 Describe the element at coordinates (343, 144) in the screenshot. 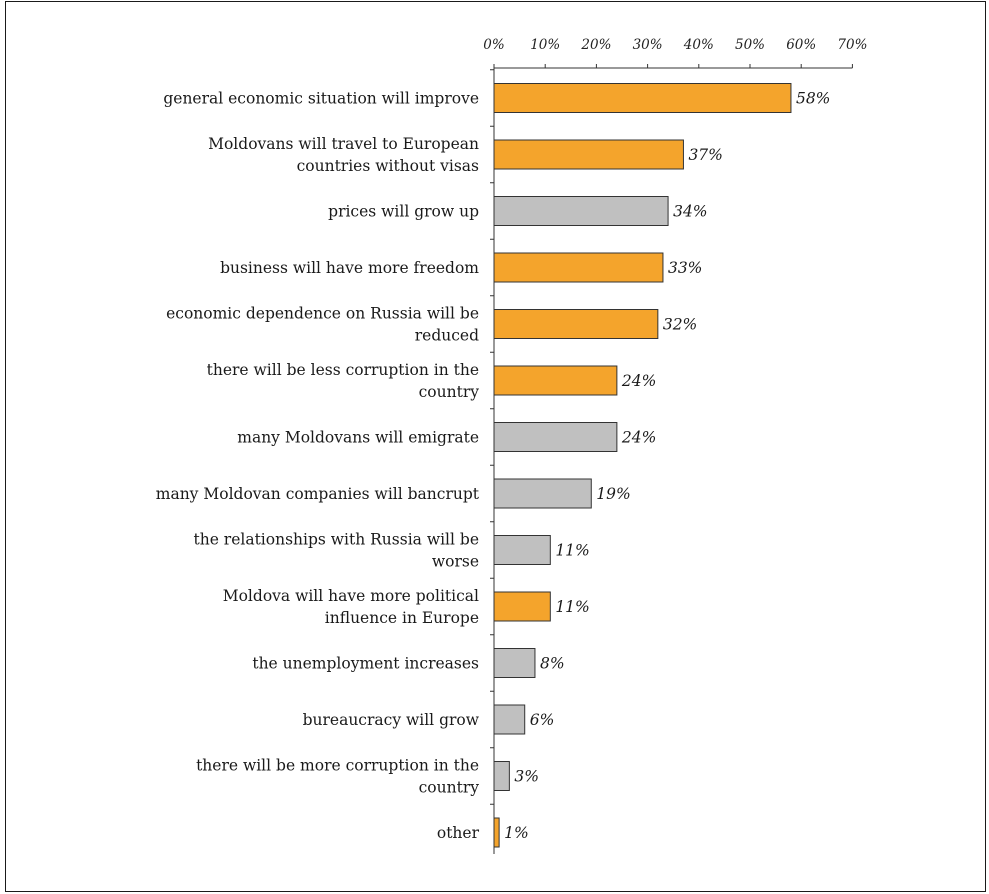

I see `category-label: Moldovans will travel to European` at that location.